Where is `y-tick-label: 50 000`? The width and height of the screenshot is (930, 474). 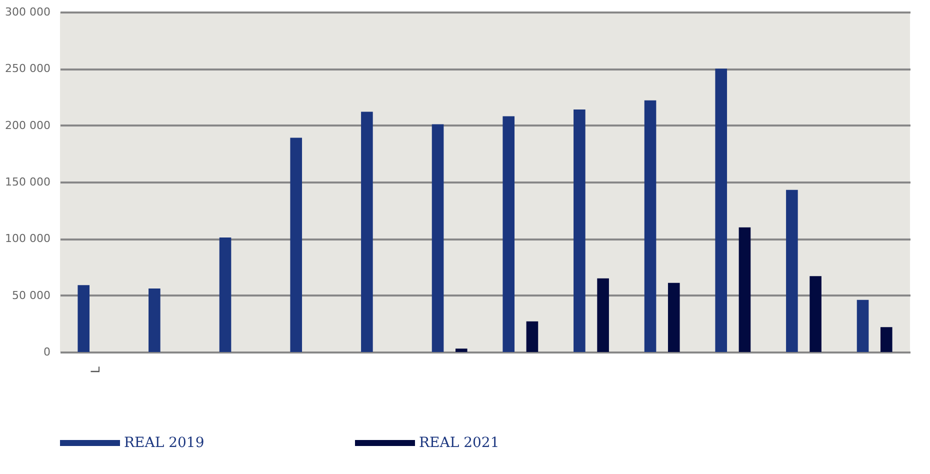
y-tick-label: 50 000 is located at coordinates (31, 295).